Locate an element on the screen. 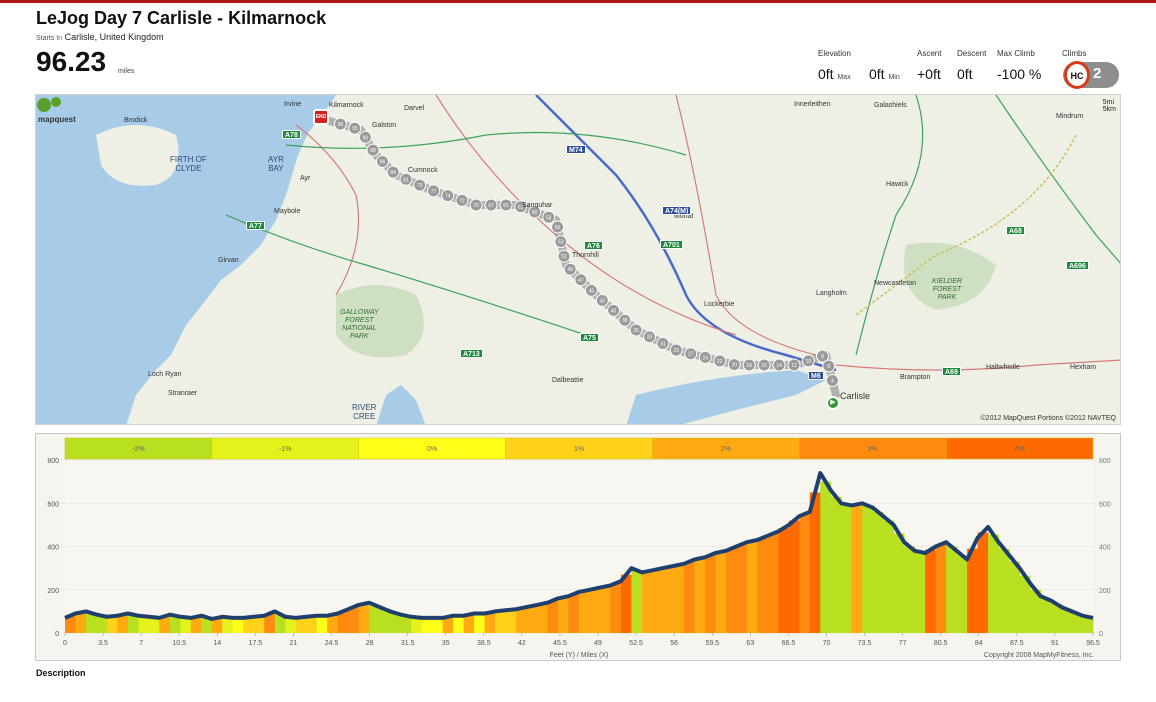  y-tick-label-right: 800 is located at coordinates (1105, 461).